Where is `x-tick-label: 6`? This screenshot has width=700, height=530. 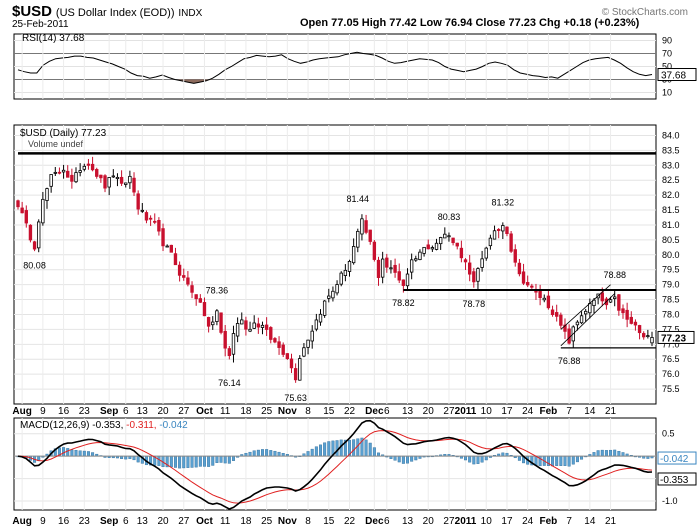 x-tick-label: 6 is located at coordinates (126, 411).